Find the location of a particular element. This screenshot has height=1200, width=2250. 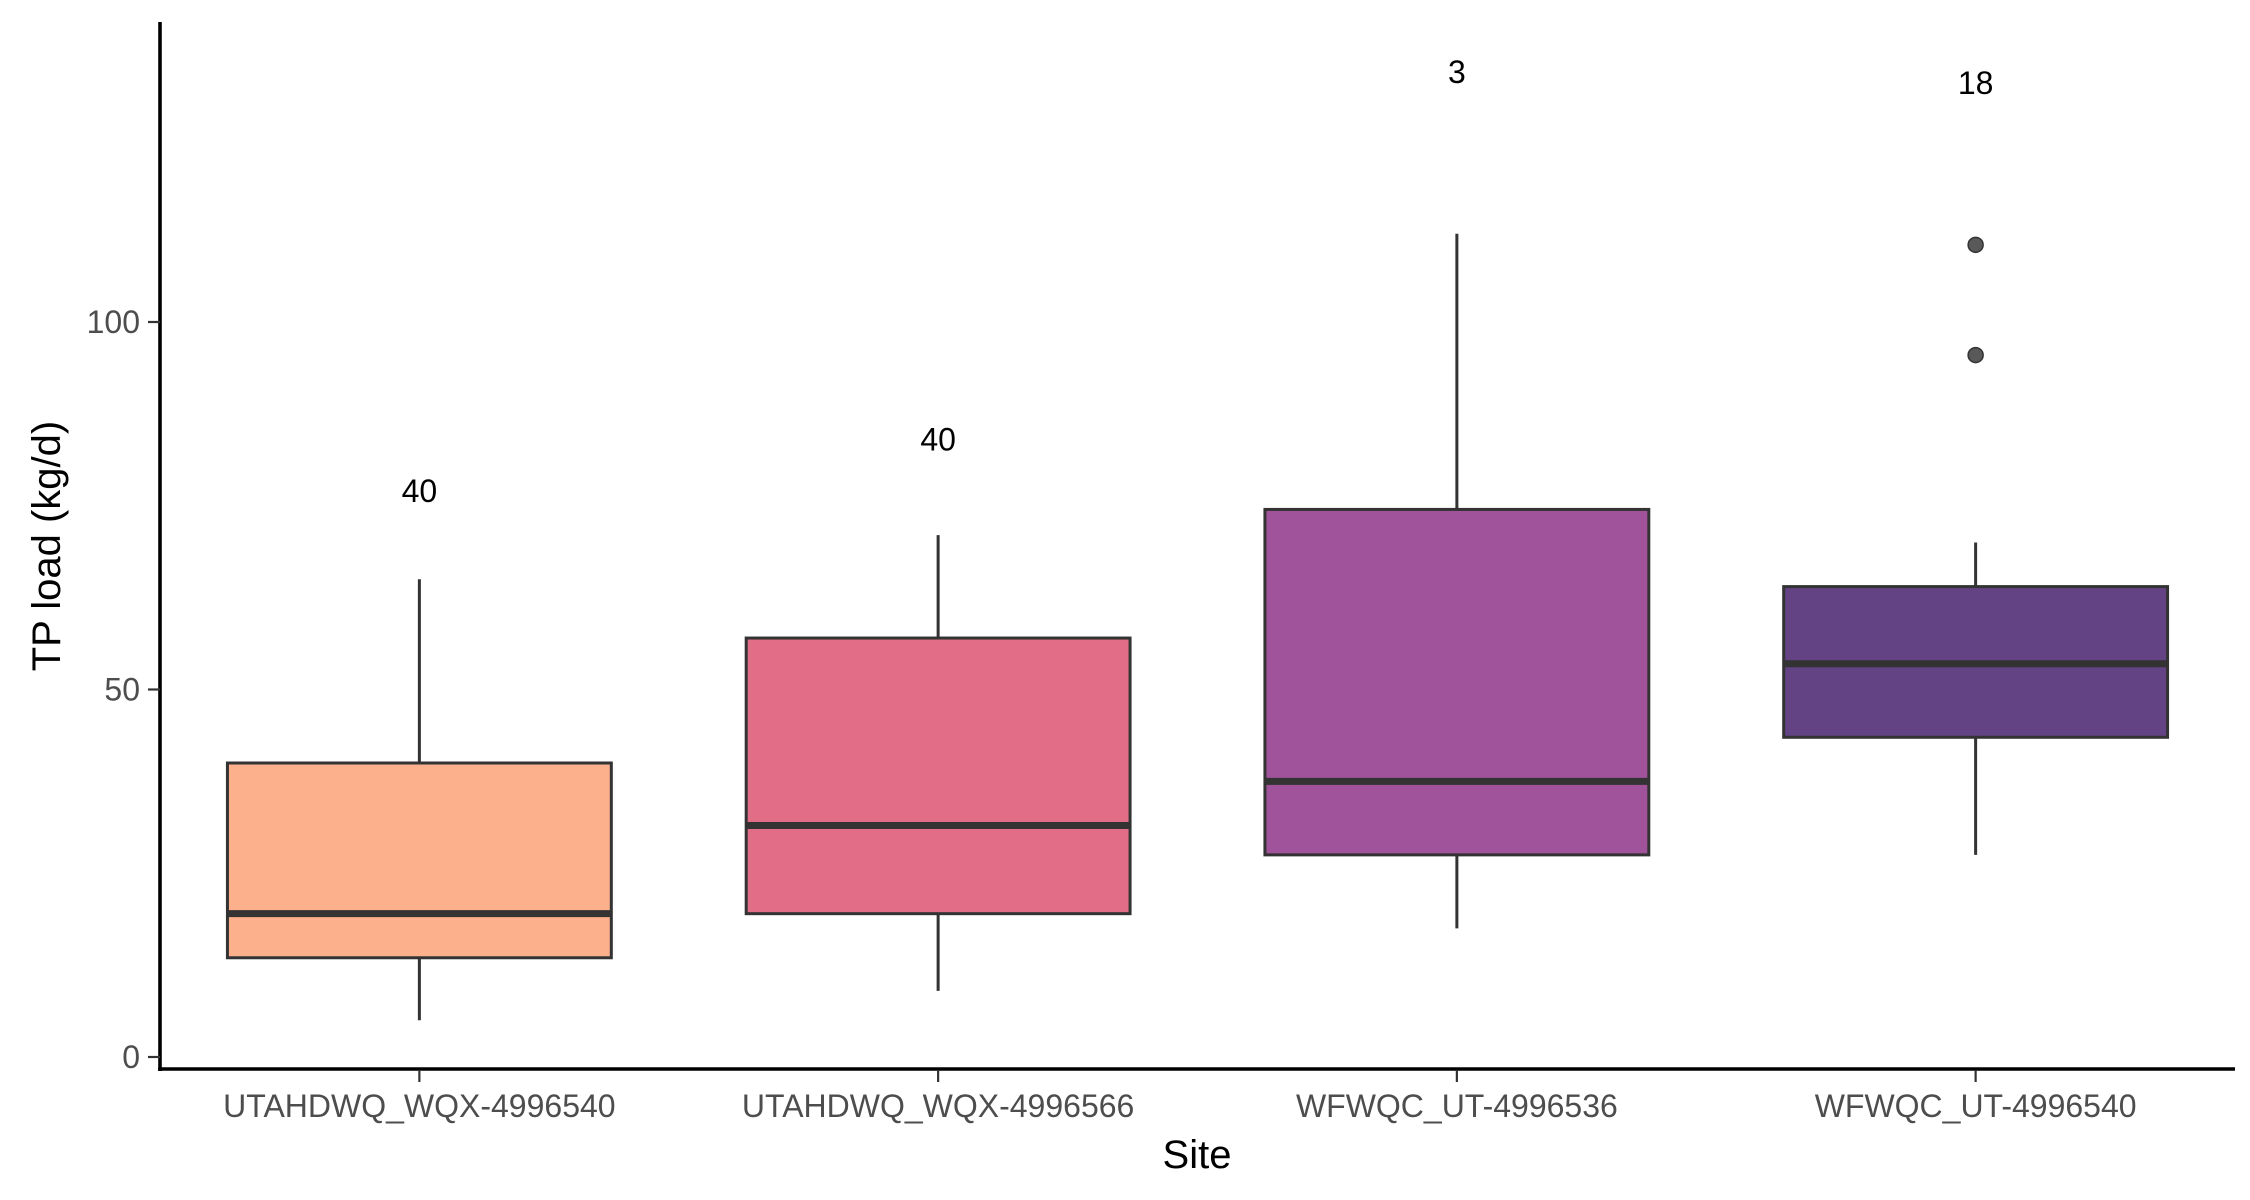

y-axis-ticks: 0 50 100 is located at coordinates (123, 689).